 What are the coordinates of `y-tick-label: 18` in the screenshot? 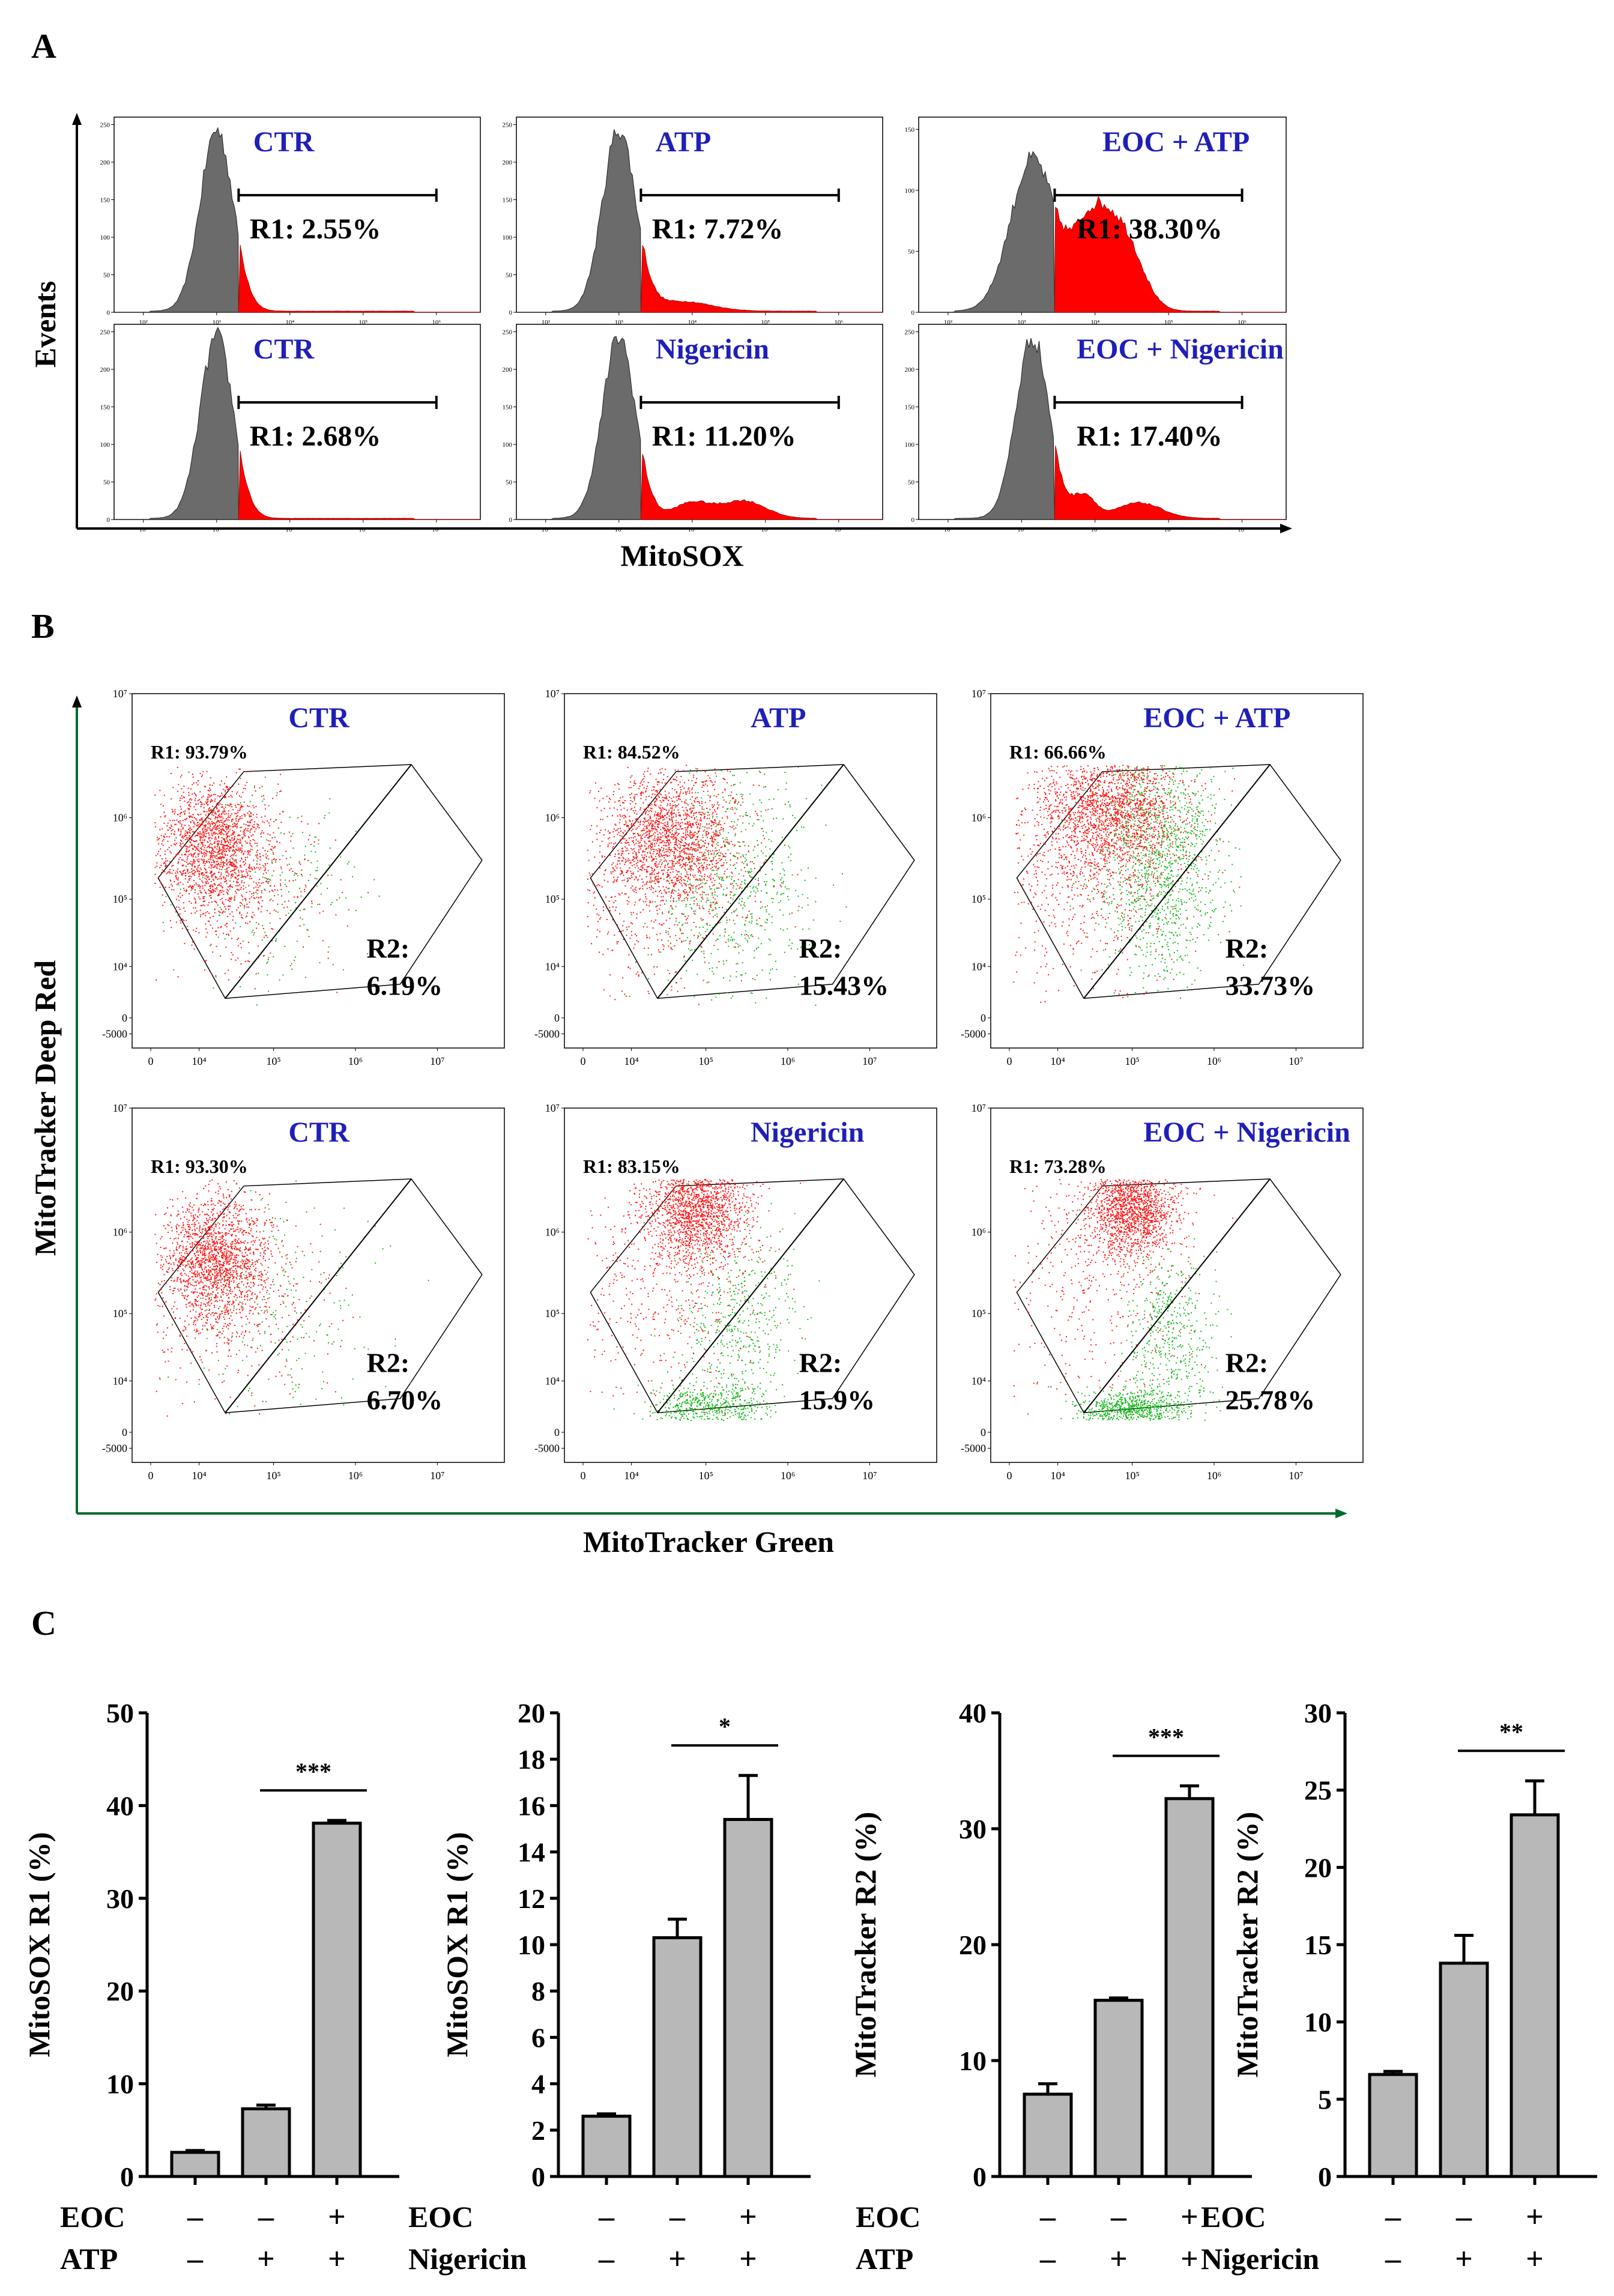 It's located at (531, 1760).